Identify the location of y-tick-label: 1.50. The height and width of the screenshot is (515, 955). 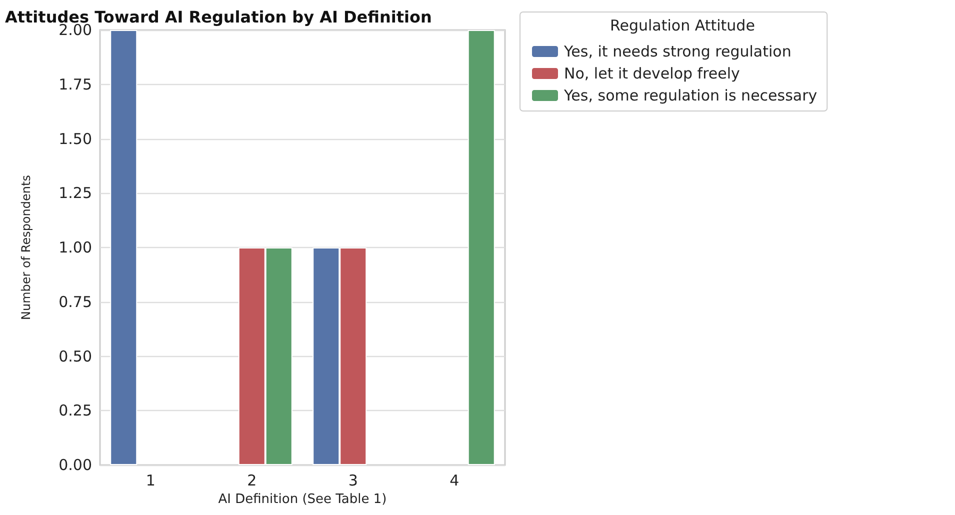
(75, 139).